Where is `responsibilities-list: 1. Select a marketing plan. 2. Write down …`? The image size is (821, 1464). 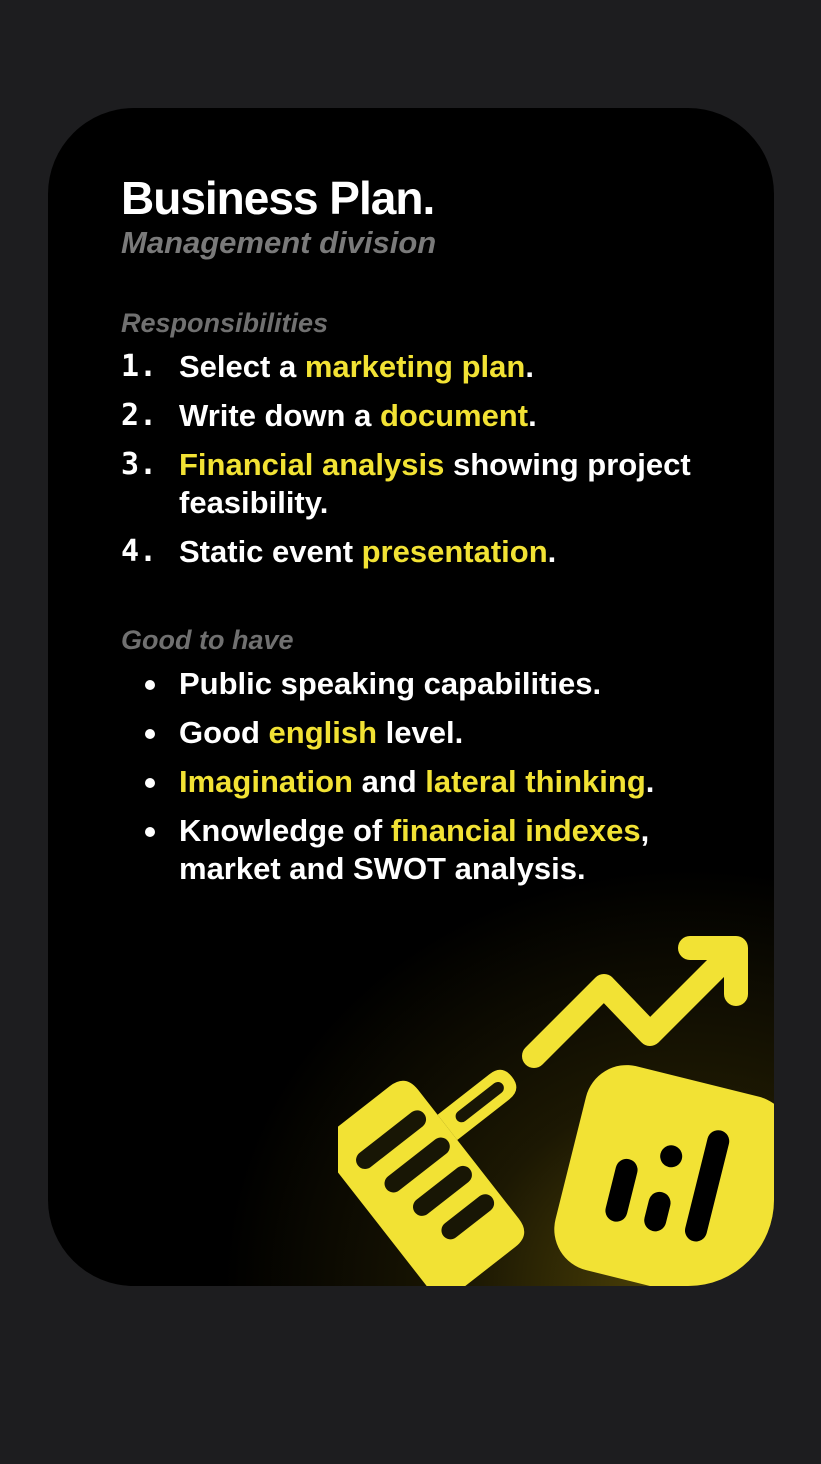 responsibilities-list: 1. Select a marketing plan. 2. Write down … is located at coordinates (421, 459).